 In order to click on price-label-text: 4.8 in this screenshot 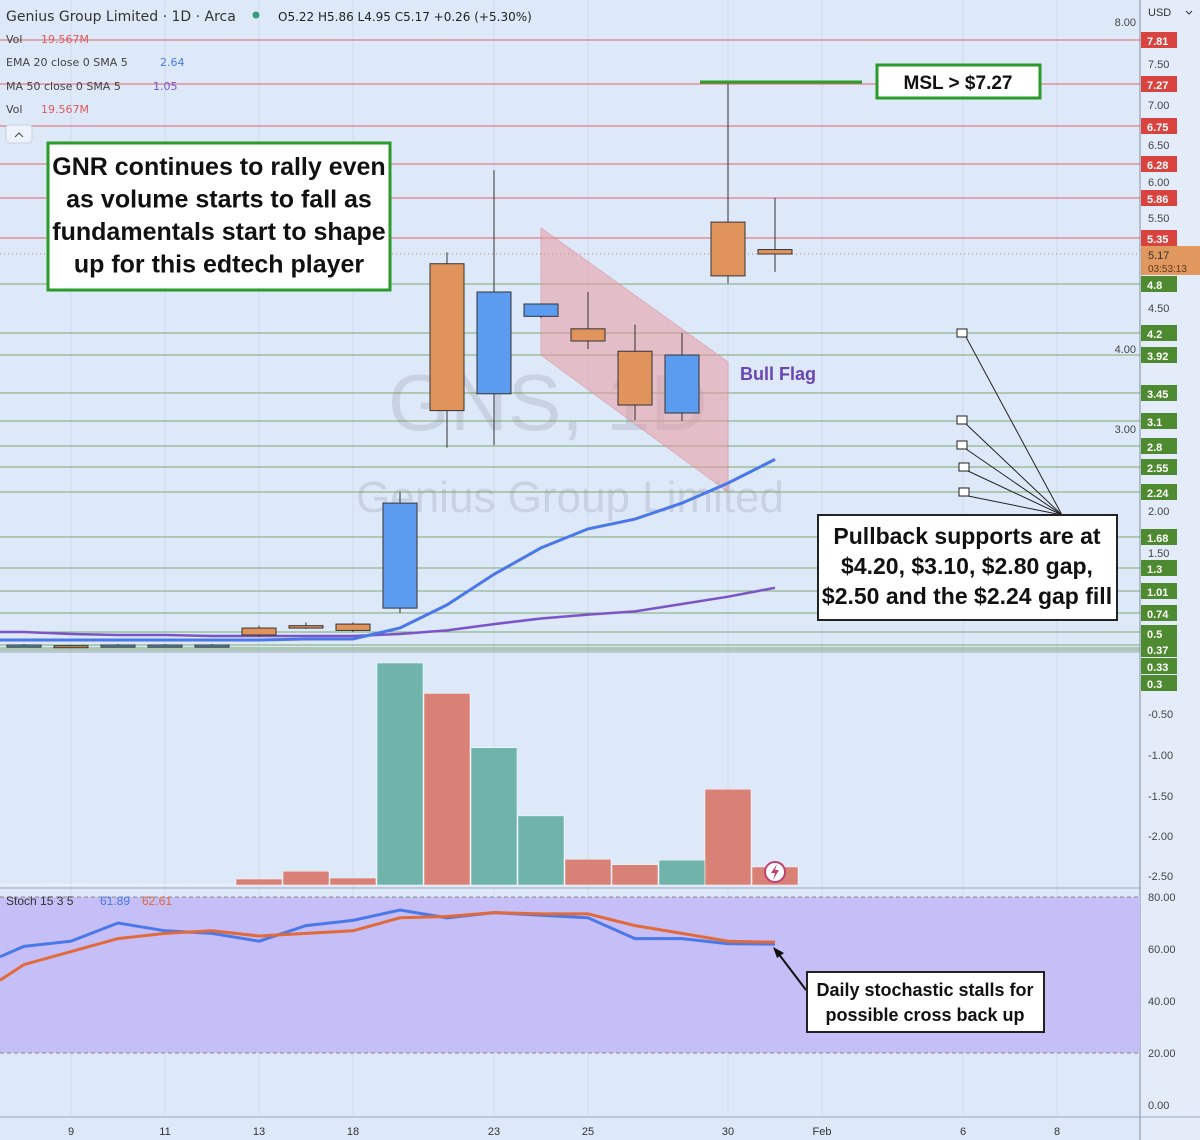, I will do `click(1154, 286)`.